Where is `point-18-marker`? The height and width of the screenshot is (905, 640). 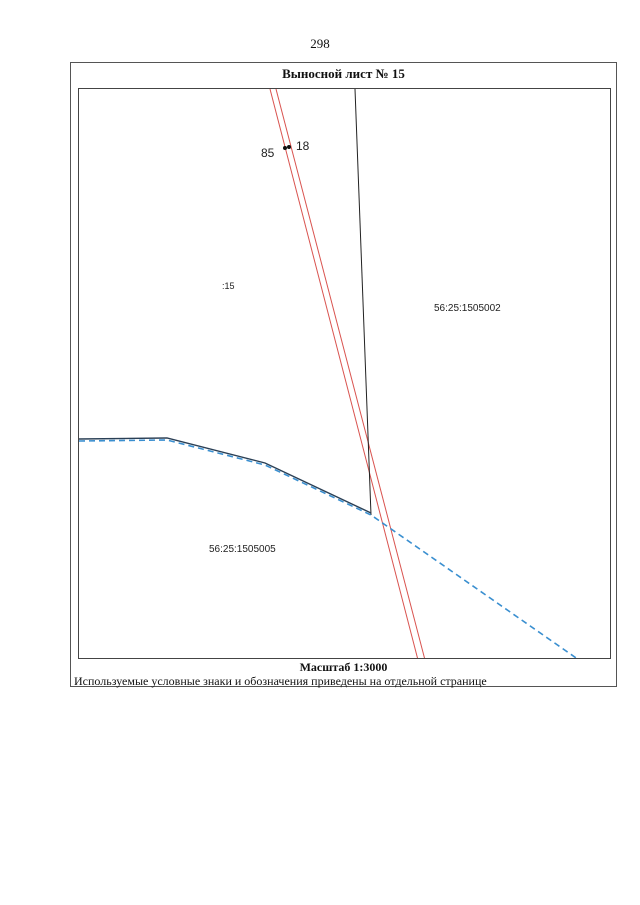
point-18-marker is located at coordinates (289, 147).